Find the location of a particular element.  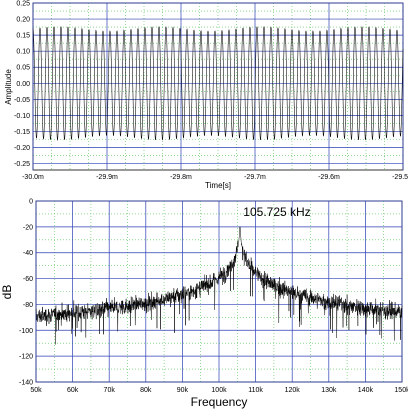

frequency-x-tick-label: 100k is located at coordinates (219, 390).